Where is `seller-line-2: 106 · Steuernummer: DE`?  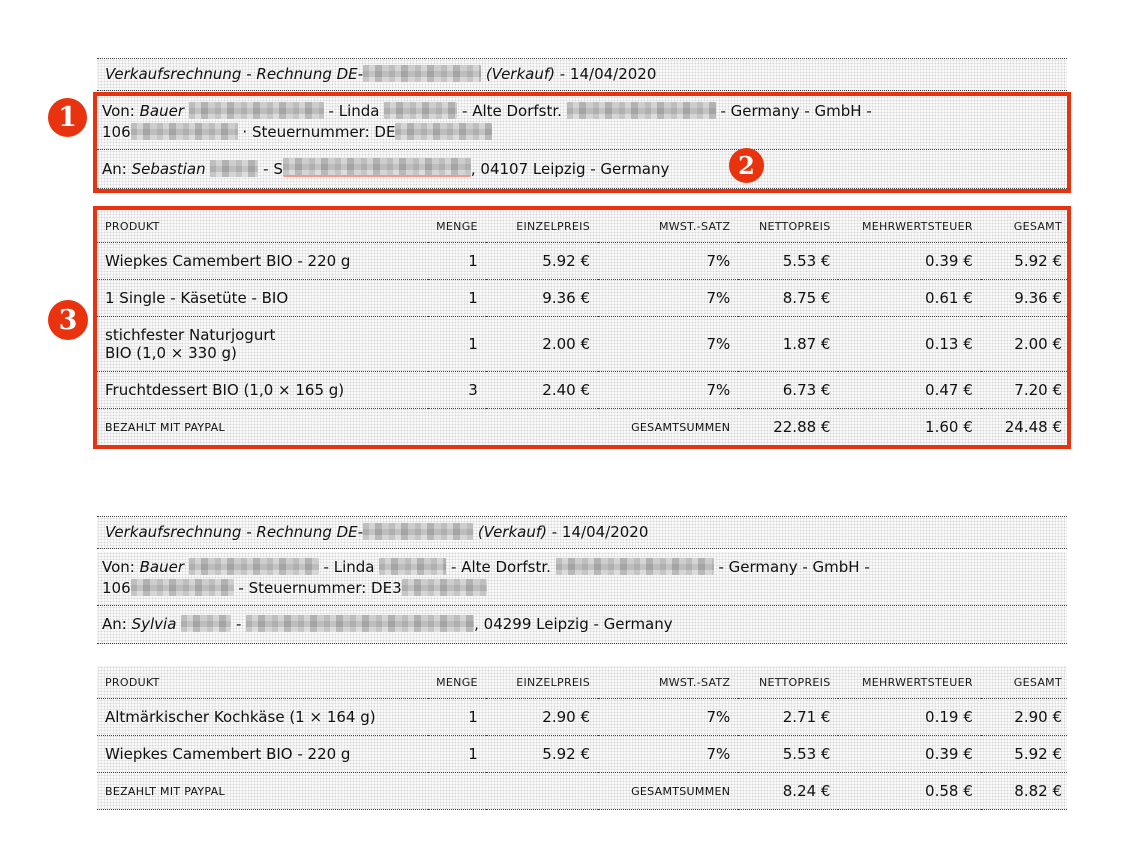
seller-line-2: 106 · Steuernummer: DE is located at coordinates (582, 135).